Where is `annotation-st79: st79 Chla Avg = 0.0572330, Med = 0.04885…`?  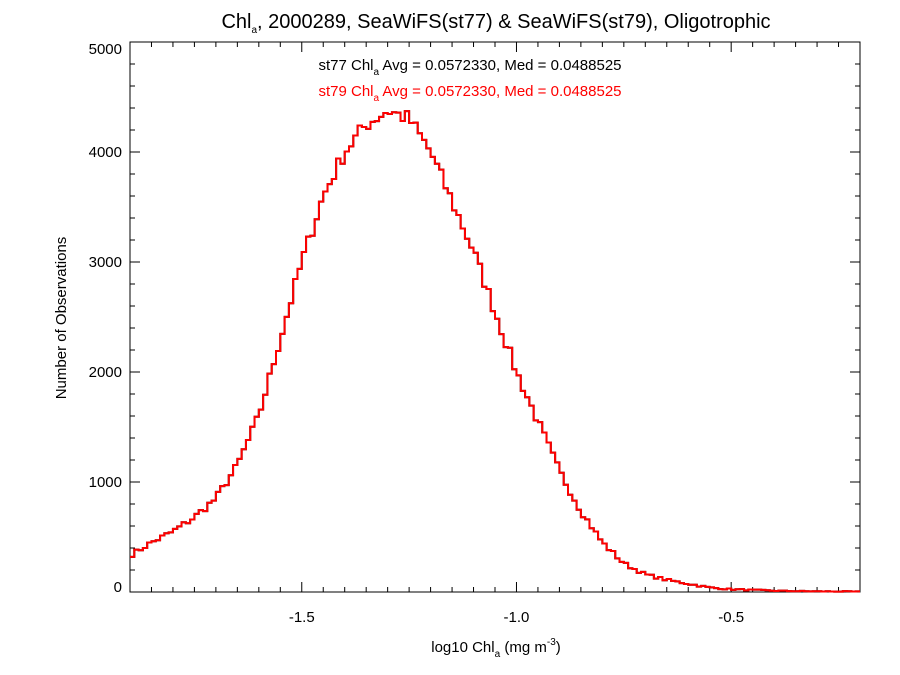 annotation-st79: st79 Chla Avg = 0.0572330, Med = 0.04885… is located at coordinates (469, 93).